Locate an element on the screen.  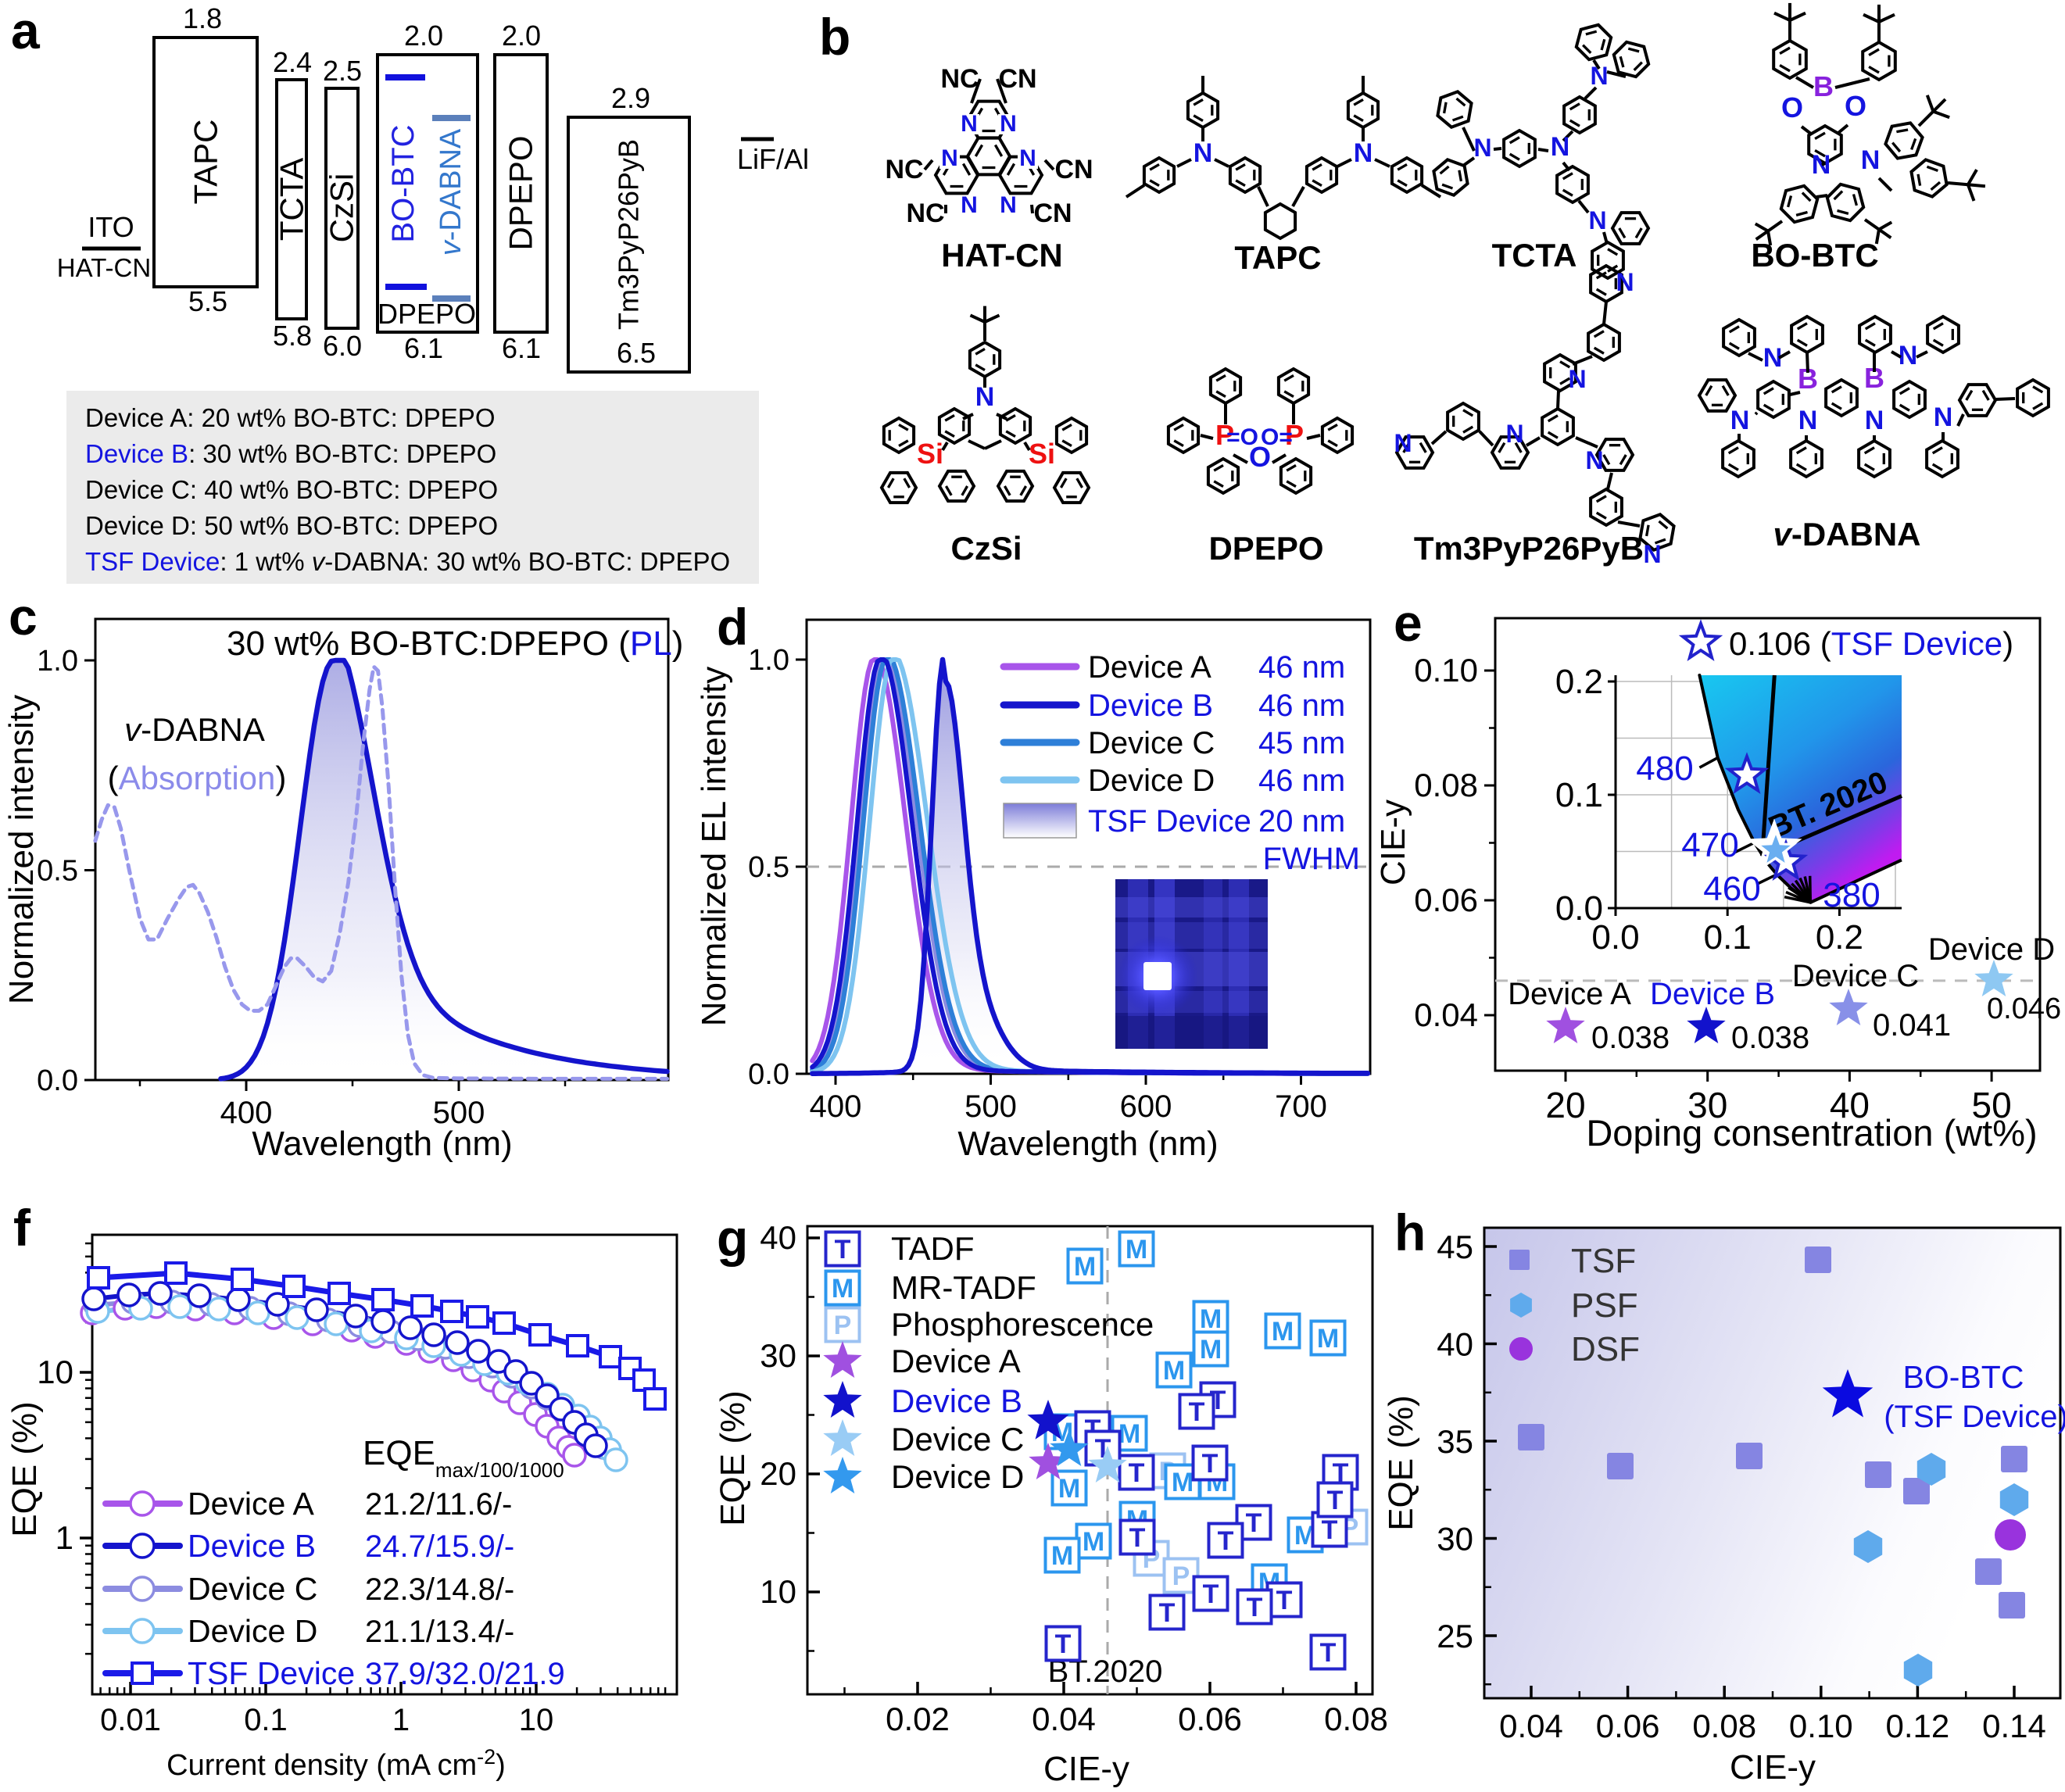
svg-text: Si is located at coordinates (1042, 454).